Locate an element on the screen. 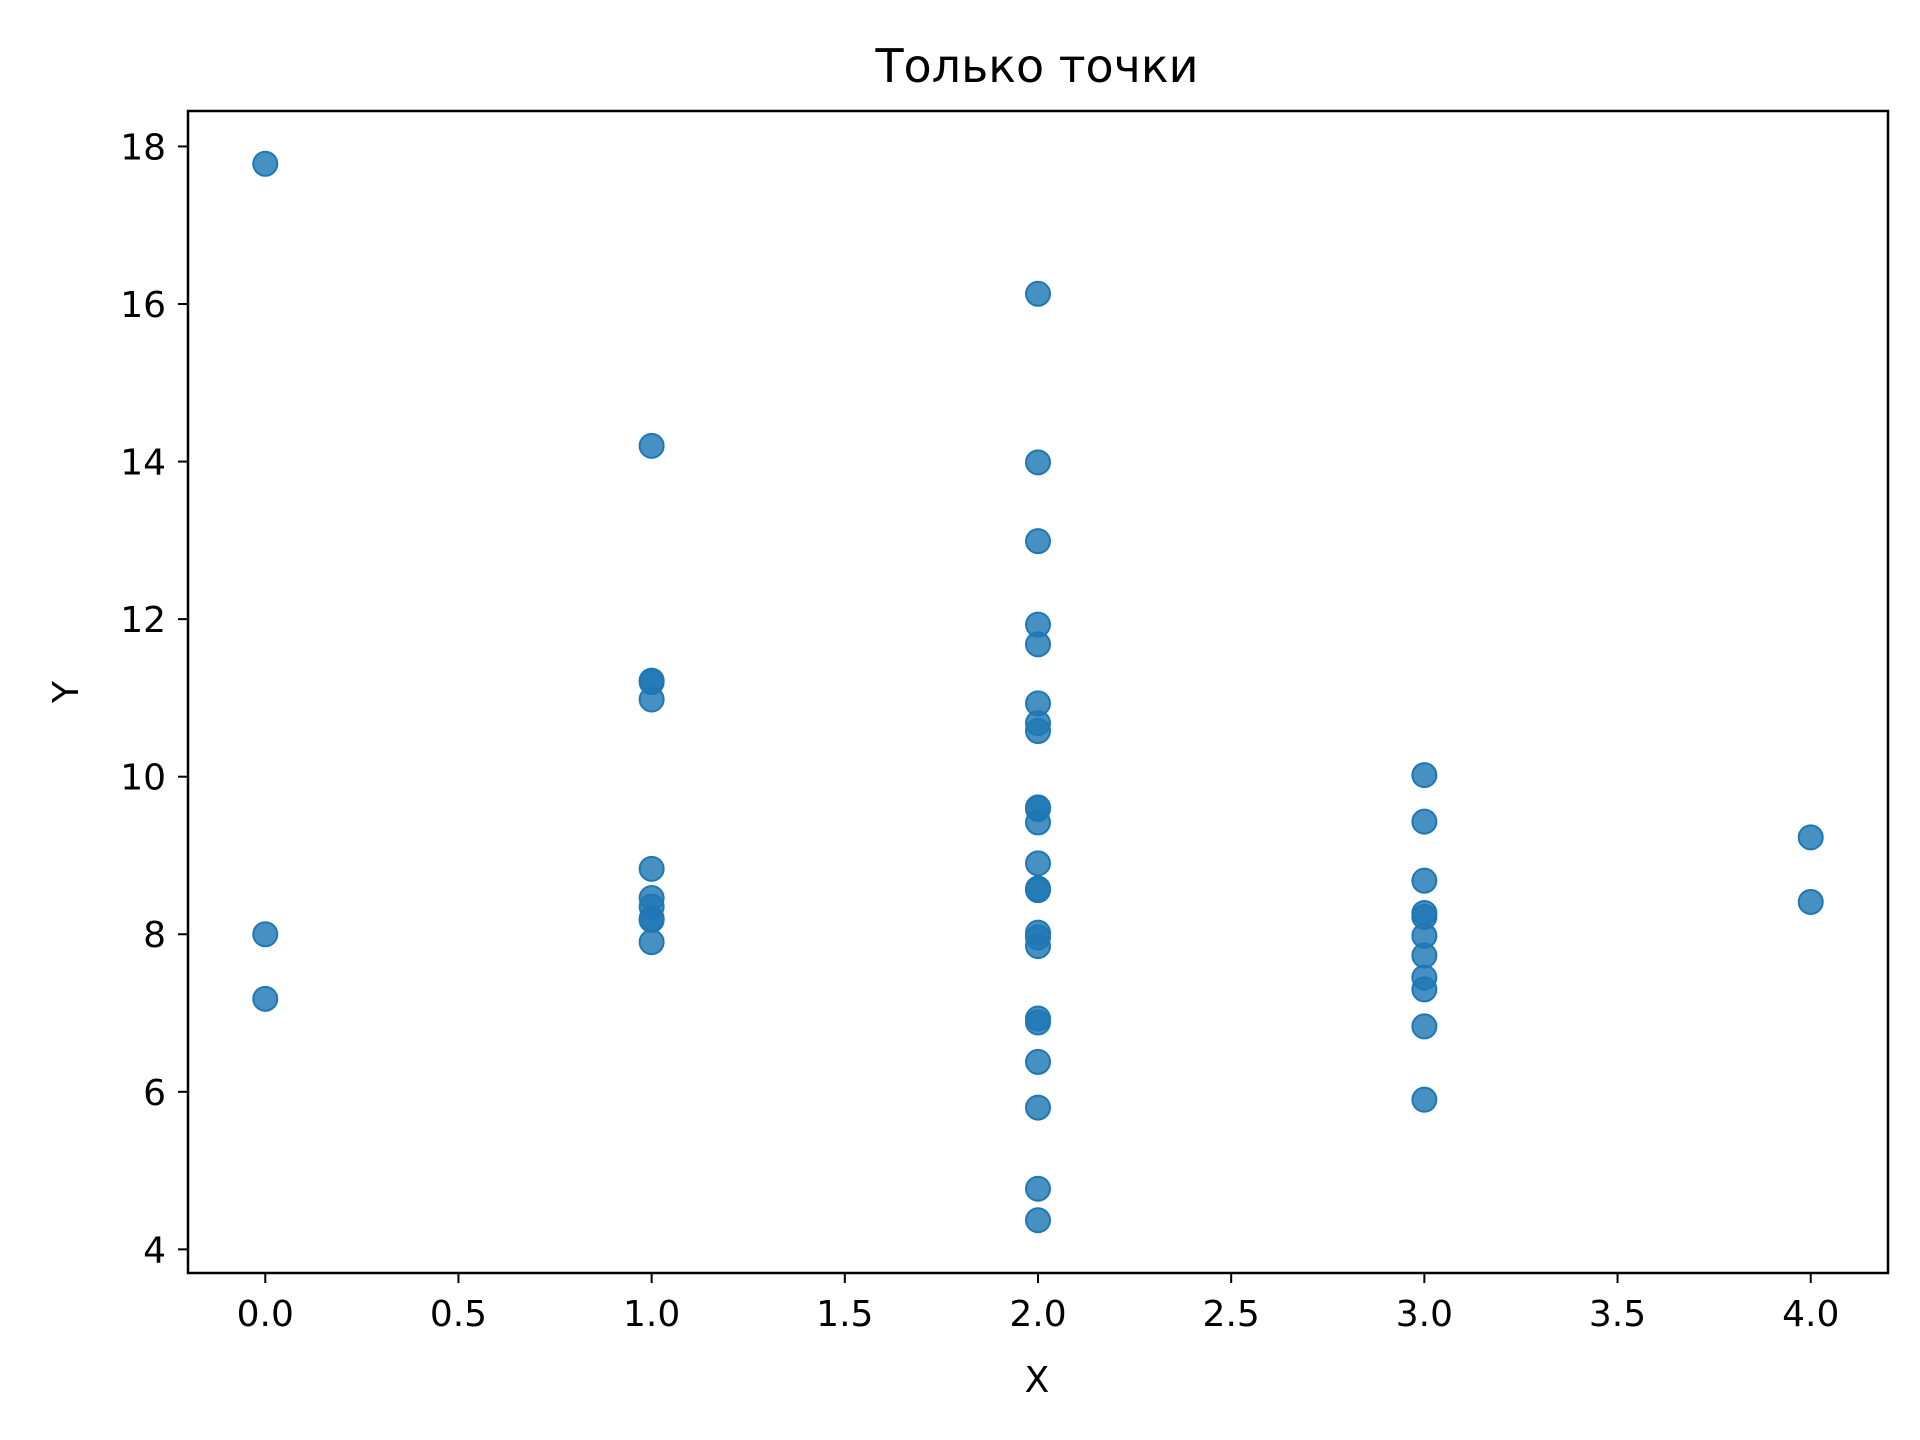 This screenshot has width=1920, height=1440. x-axis-label: X is located at coordinates (1037, 1380).